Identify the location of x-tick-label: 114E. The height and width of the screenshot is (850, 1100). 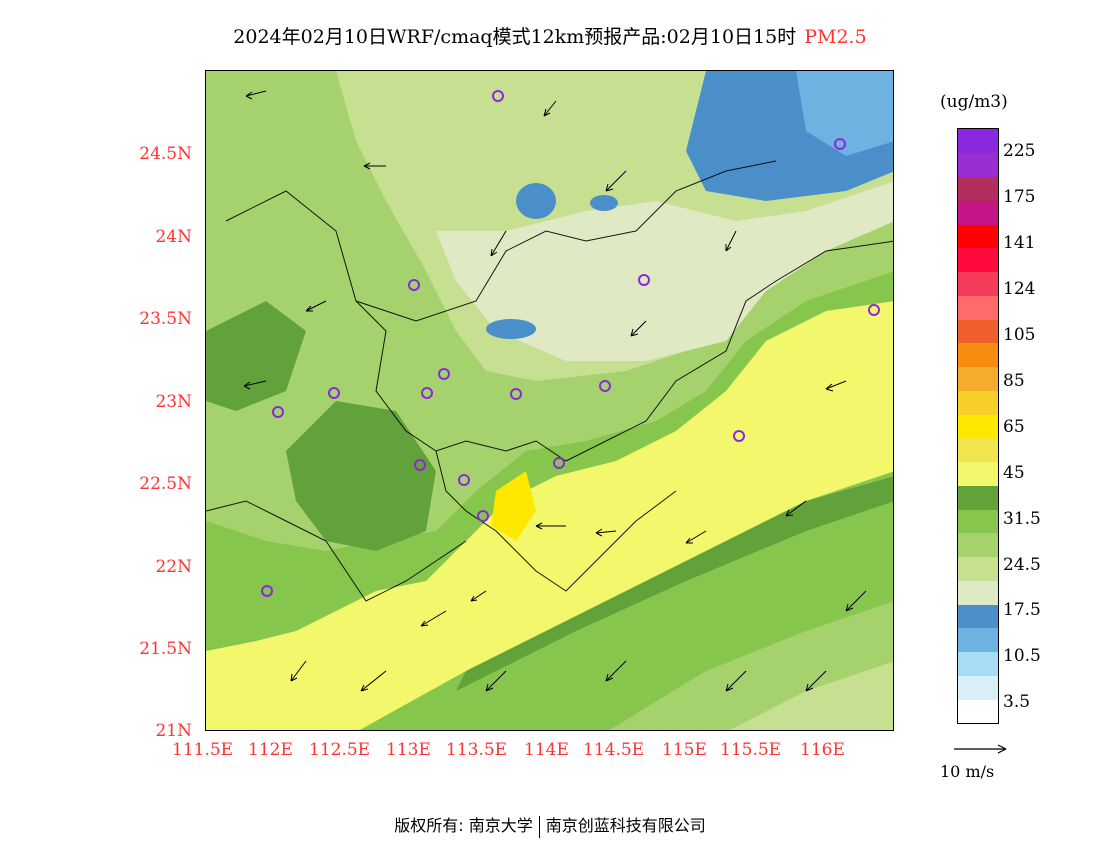
(546, 750).